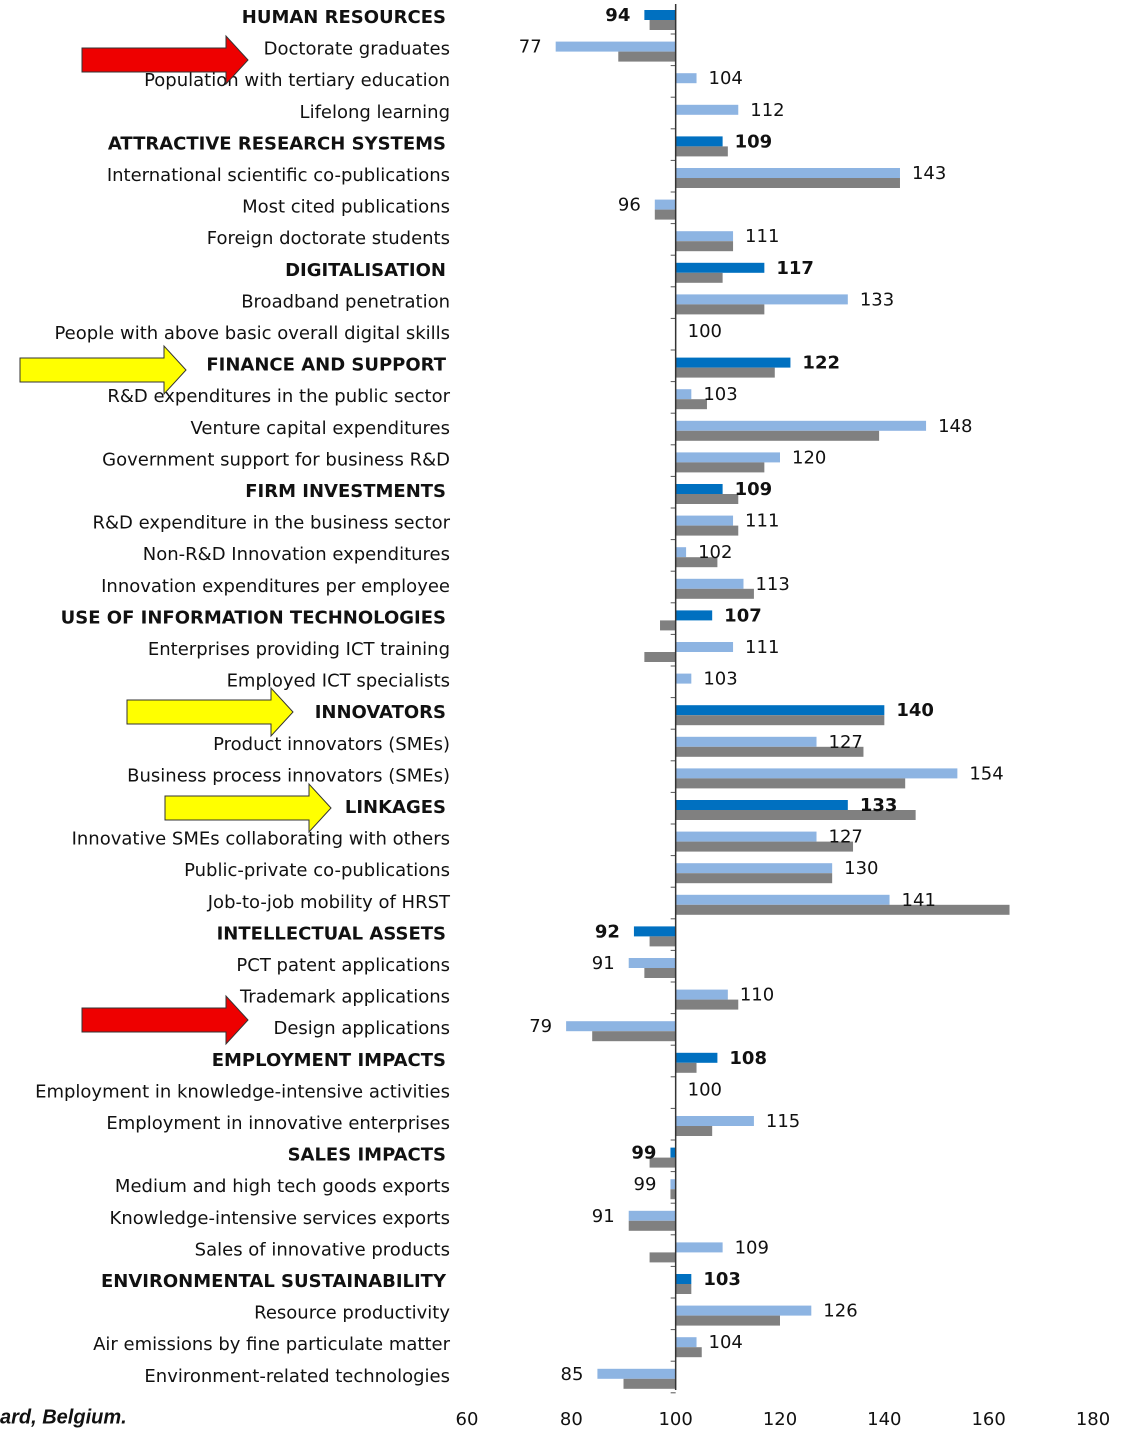 The image size is (1124, 1429). What do you see at coordinates (367, 1155) in the screenshot?
I see `category-label: SALES IMPACTS` at bounding box center [367, 1155].